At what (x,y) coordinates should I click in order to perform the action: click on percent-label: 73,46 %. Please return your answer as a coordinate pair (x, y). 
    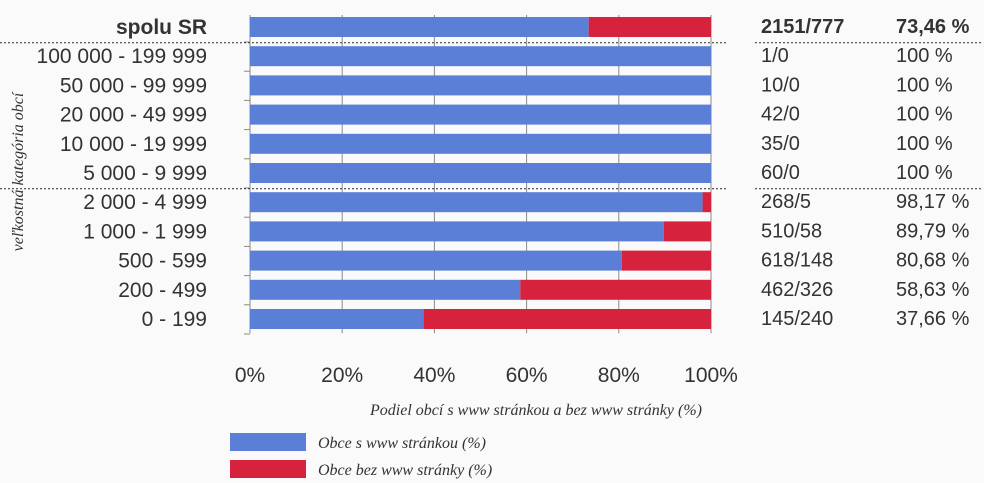
    Looking at the image, I should click on (933, 27).